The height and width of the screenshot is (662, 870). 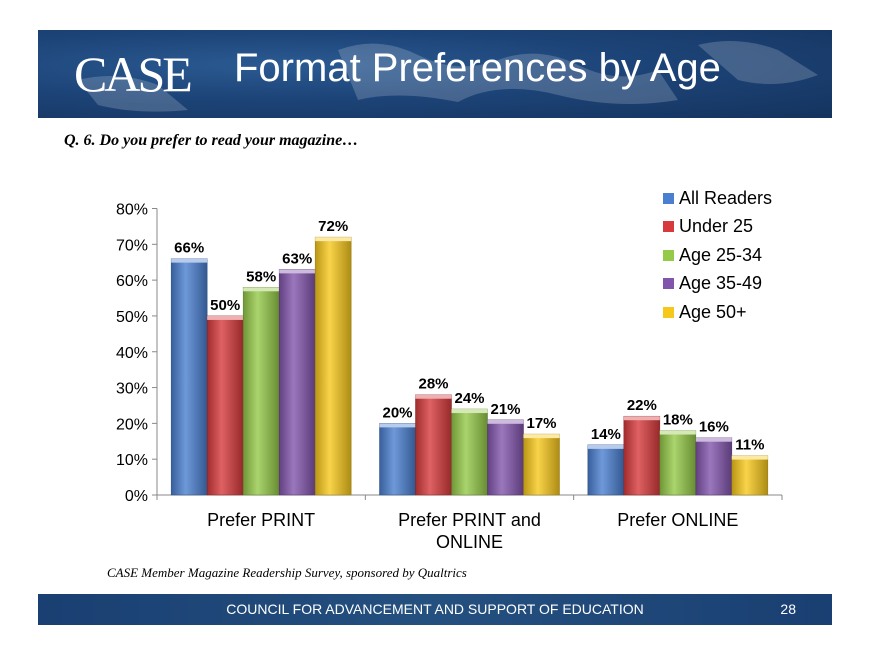 I want to click on legend-item: Under 25, so click(x=717, y=227).